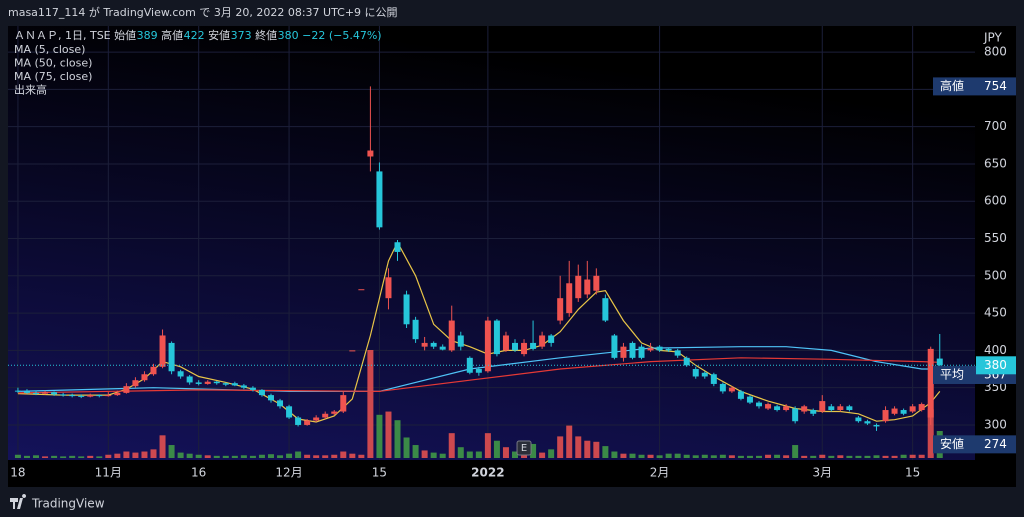 The height and width of the screenshot is (517, 1024). What do you see at coordinates (266, 35) in the screenshot?
I see `readout-label: 終値` at bounding box center [266, 35].